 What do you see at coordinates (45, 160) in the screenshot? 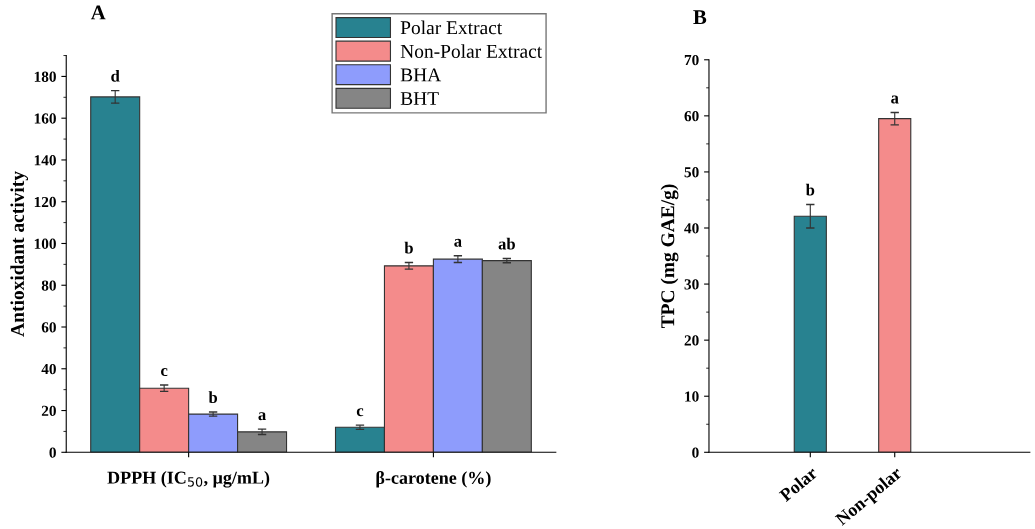
I see `y-tick-label: 140` at bounding box center [45, 160].